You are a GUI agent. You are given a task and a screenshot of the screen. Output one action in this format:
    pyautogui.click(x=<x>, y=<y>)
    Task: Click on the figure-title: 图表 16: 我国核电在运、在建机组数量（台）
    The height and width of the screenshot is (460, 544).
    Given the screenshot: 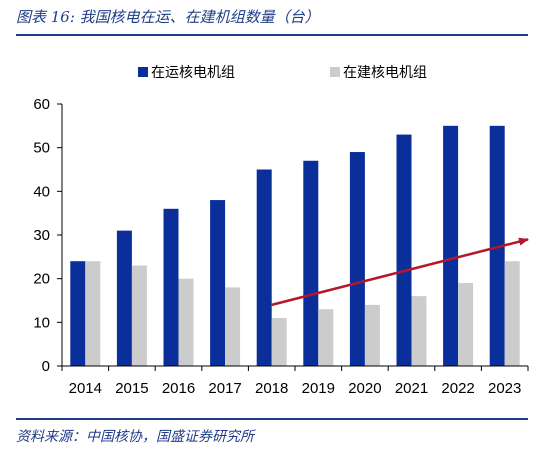 What is the action you would take?
    pyautogui.click(x=168, y=17)
    